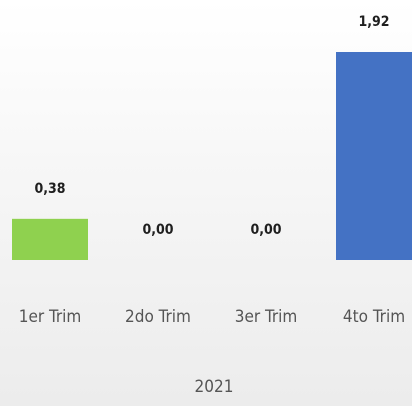  Describe the element at coordinates (374, 317) in the screenshot. I see `category-label-4to-trim: 4to Trim` at that location.